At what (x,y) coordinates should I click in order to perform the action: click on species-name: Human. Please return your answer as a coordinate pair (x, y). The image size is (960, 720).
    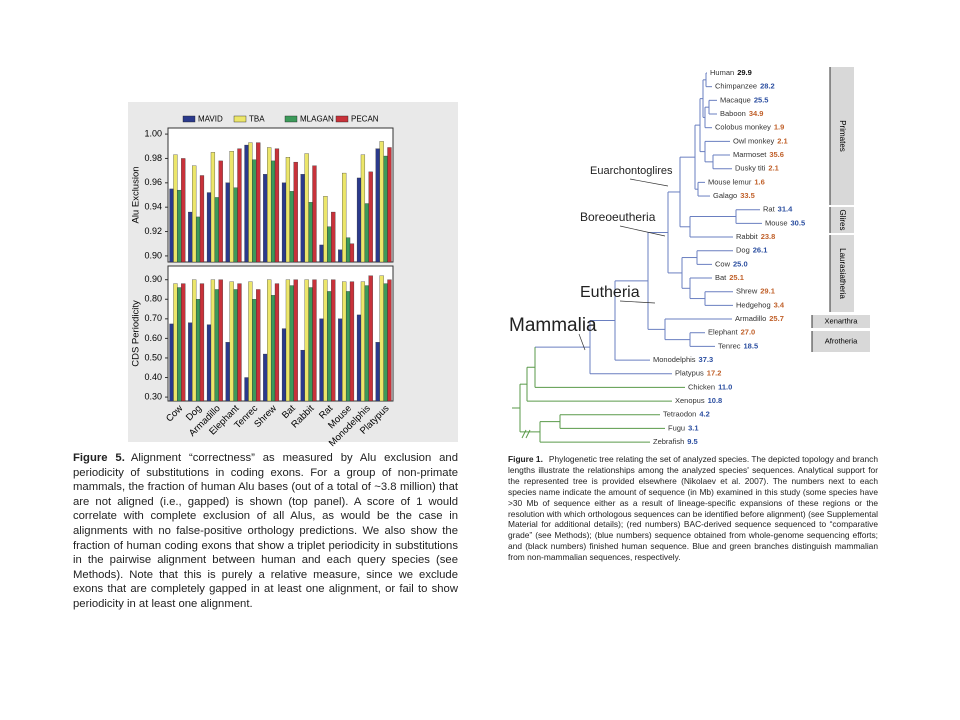
    Looking at the image, I should click on (722, 72).